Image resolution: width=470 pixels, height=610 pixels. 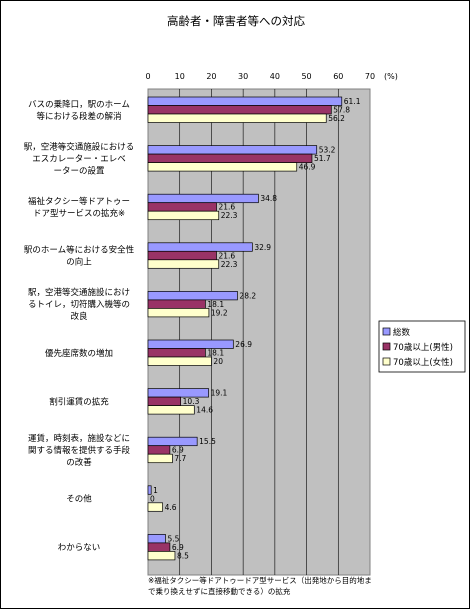 I want to click on category-label-3-line-1: 福祉タクシー等ドアトゥー, so click(x=79, y=201).